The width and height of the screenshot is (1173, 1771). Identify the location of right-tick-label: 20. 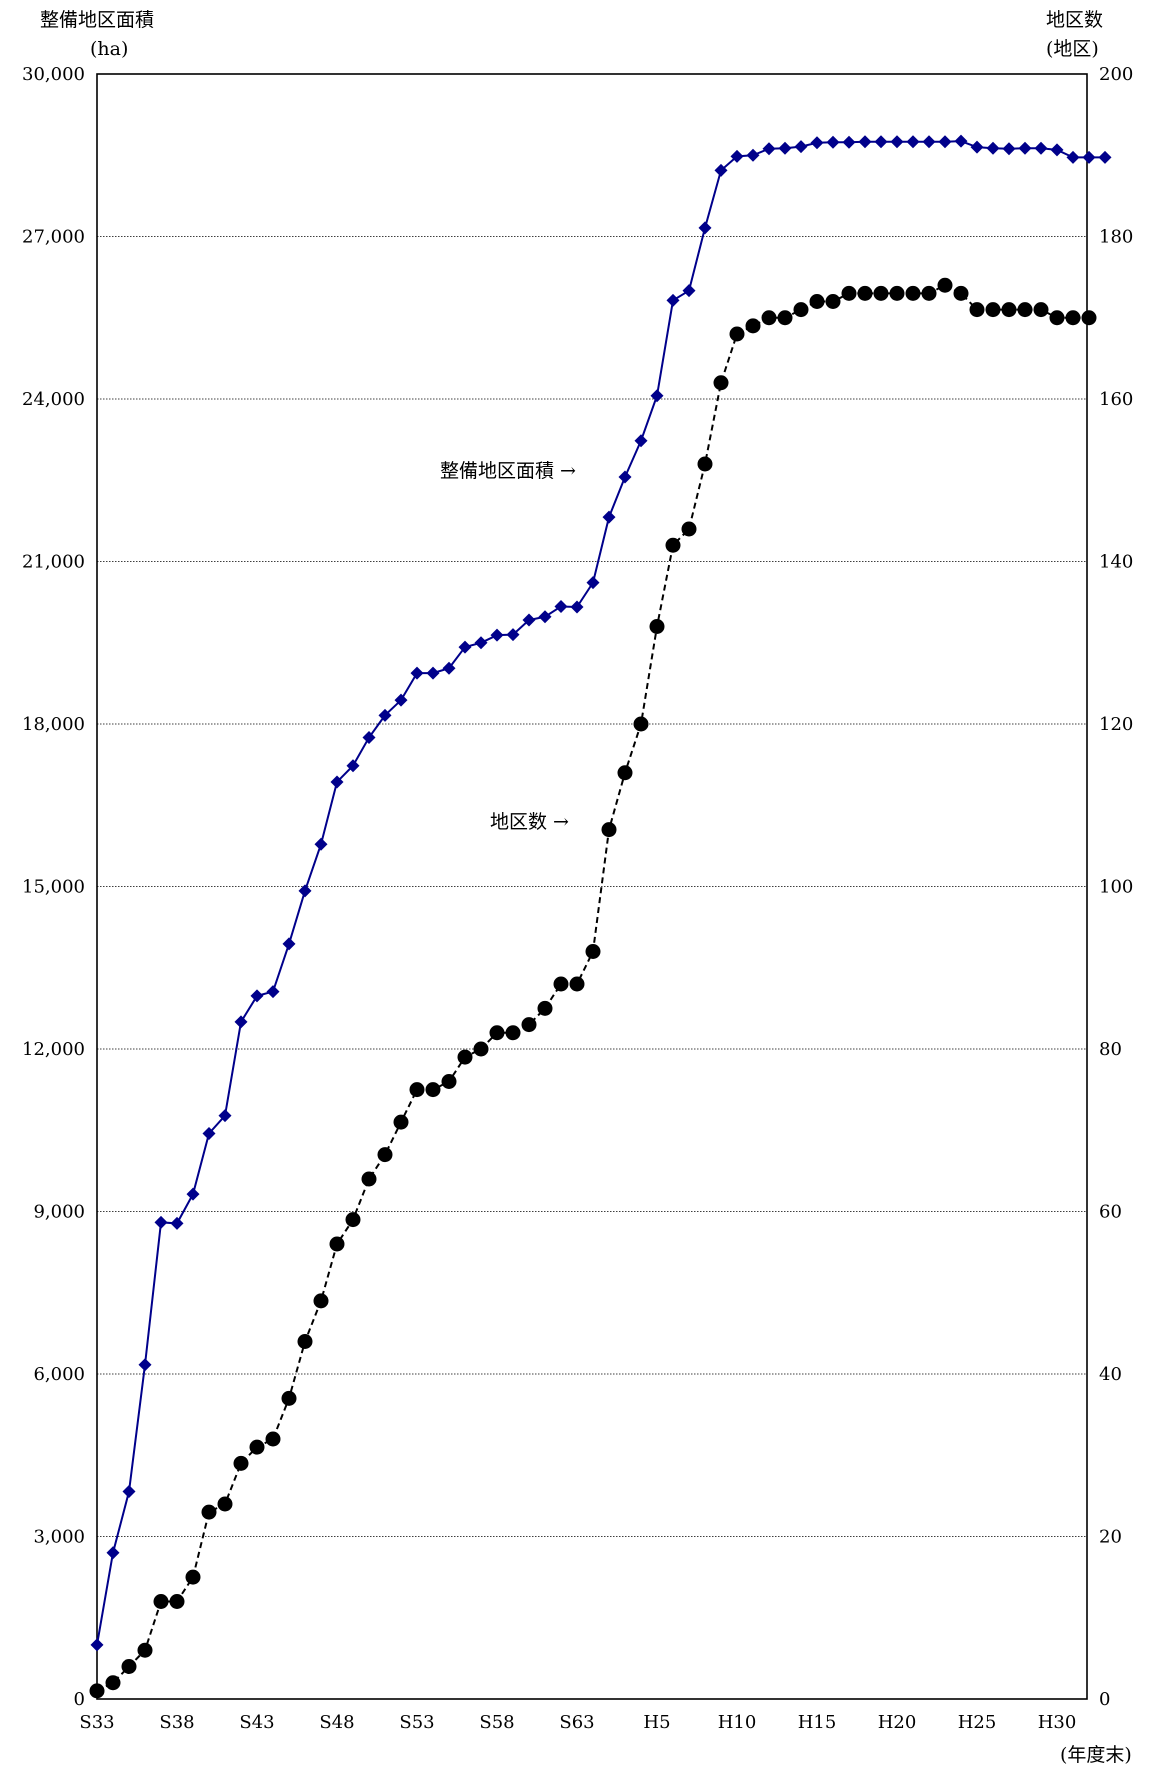
(1110, 1537).